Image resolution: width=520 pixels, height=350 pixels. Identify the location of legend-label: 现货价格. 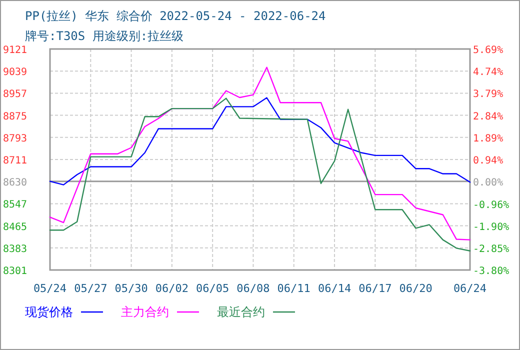
(49, 312).